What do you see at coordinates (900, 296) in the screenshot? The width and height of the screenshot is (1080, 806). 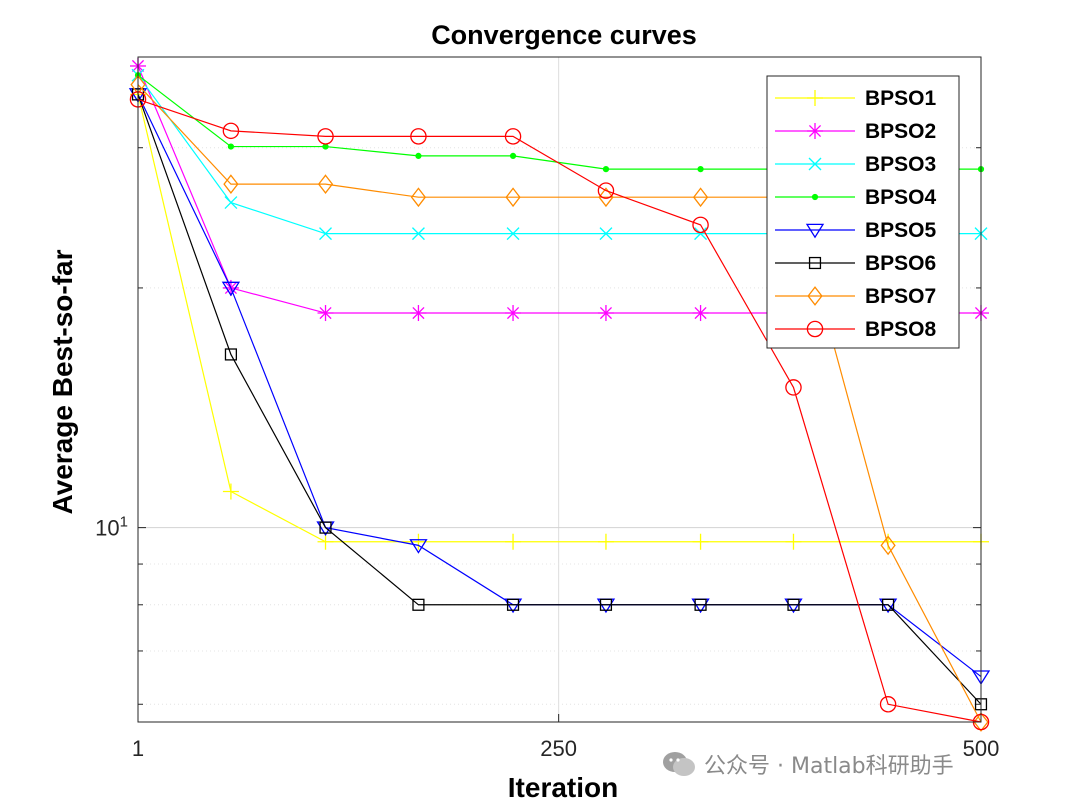 I see `legend-label: BPSO7` at bounding box center [900, 296].